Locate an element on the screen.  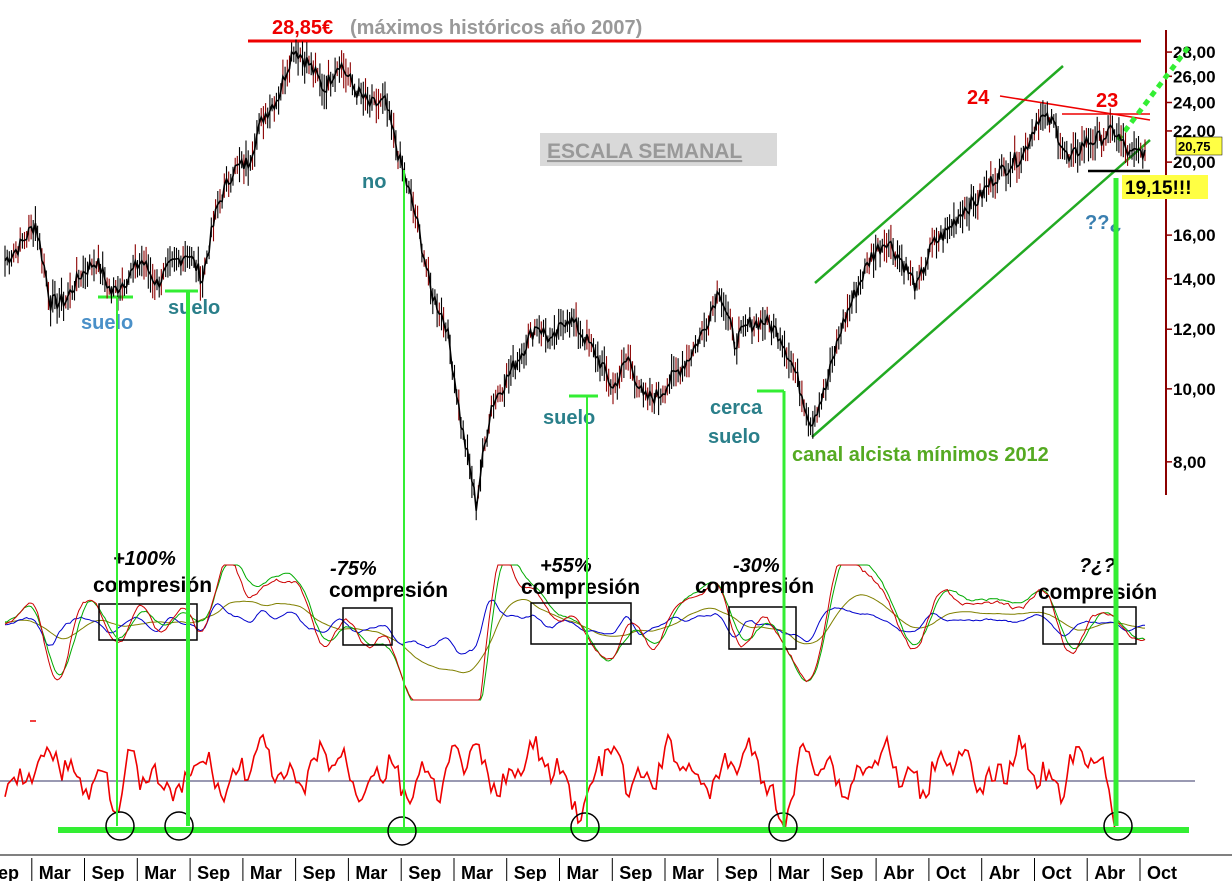
compression-label-1: compresión is located at coordinates (152, 585).